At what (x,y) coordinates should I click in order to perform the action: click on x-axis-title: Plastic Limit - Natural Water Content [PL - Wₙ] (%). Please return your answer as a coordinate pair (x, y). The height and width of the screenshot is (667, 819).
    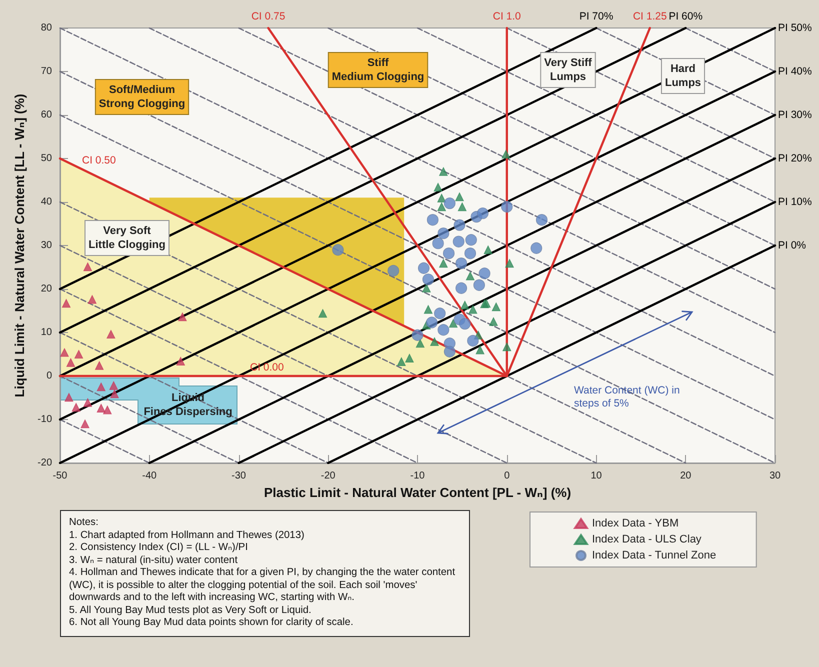
    Looking at the image, I should click on (418, 492).